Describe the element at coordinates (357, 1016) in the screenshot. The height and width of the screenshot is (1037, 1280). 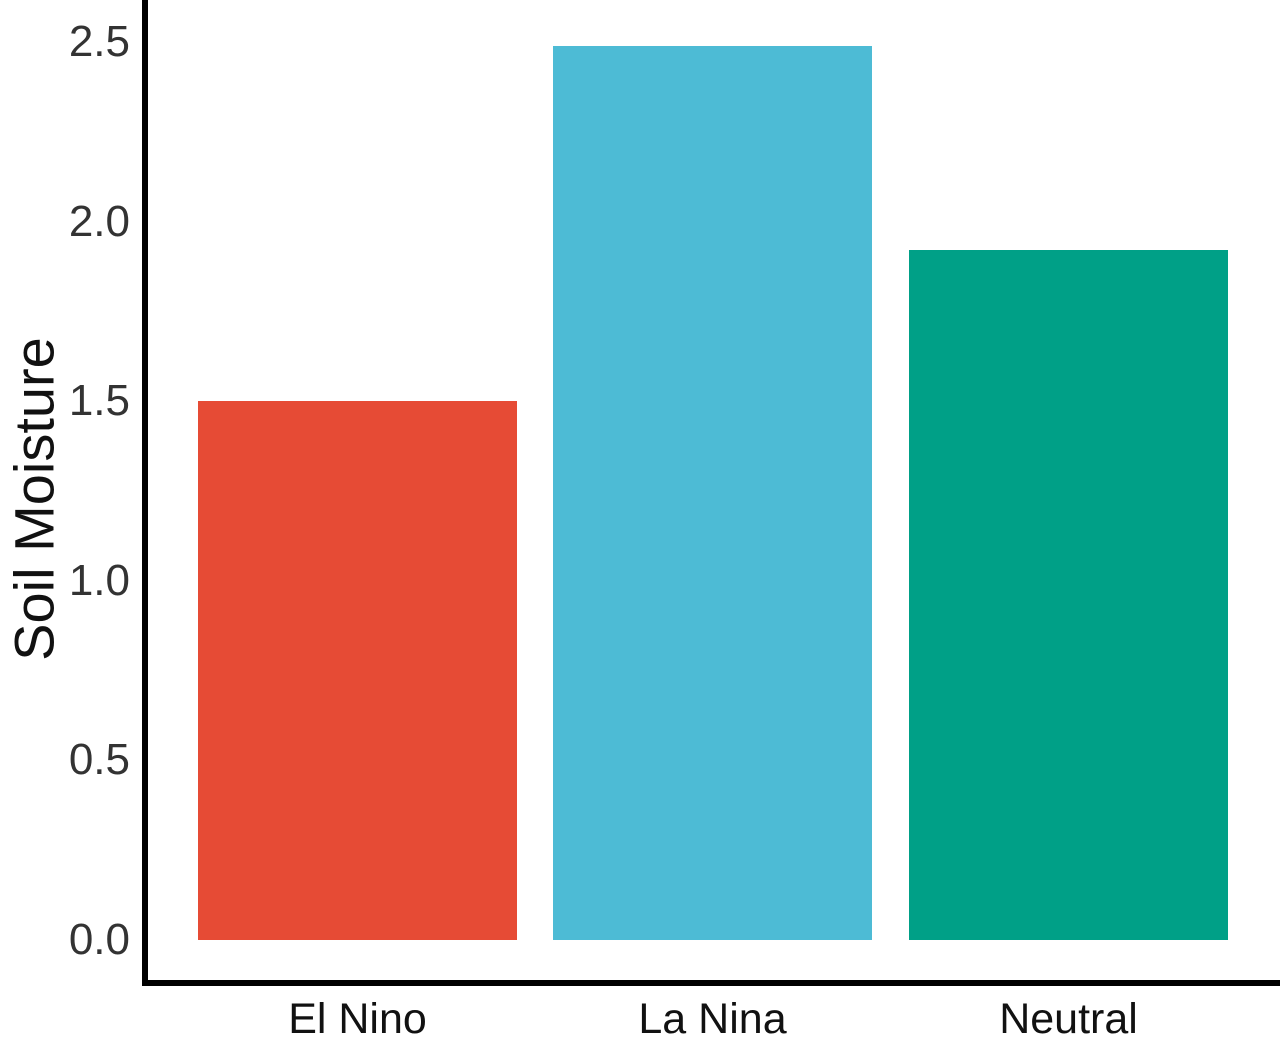
I see `x-axis-label-el-nino: El Nino` at that location.